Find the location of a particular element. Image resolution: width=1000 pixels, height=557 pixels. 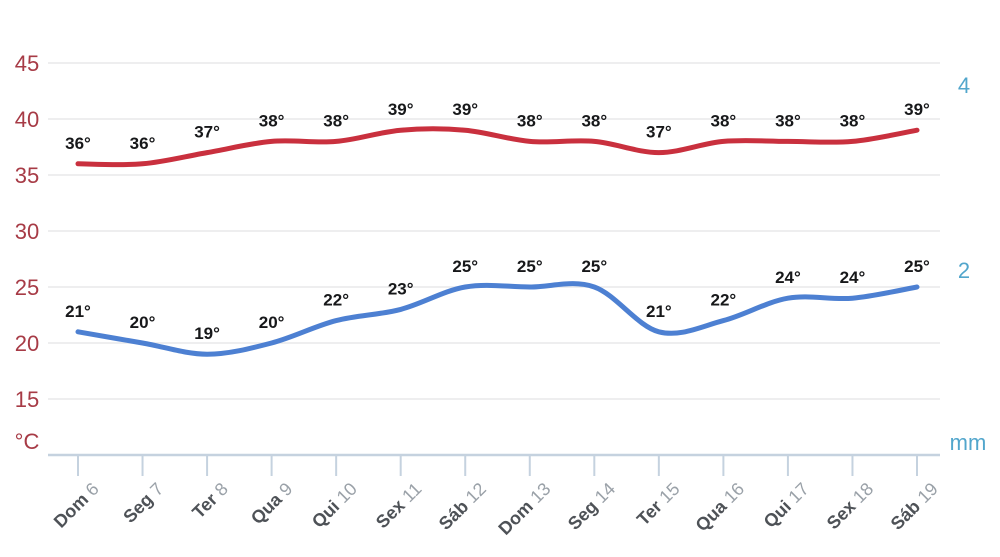

temperatura-maxima-value-label-9: 37° is located at coordinates (659, 132).